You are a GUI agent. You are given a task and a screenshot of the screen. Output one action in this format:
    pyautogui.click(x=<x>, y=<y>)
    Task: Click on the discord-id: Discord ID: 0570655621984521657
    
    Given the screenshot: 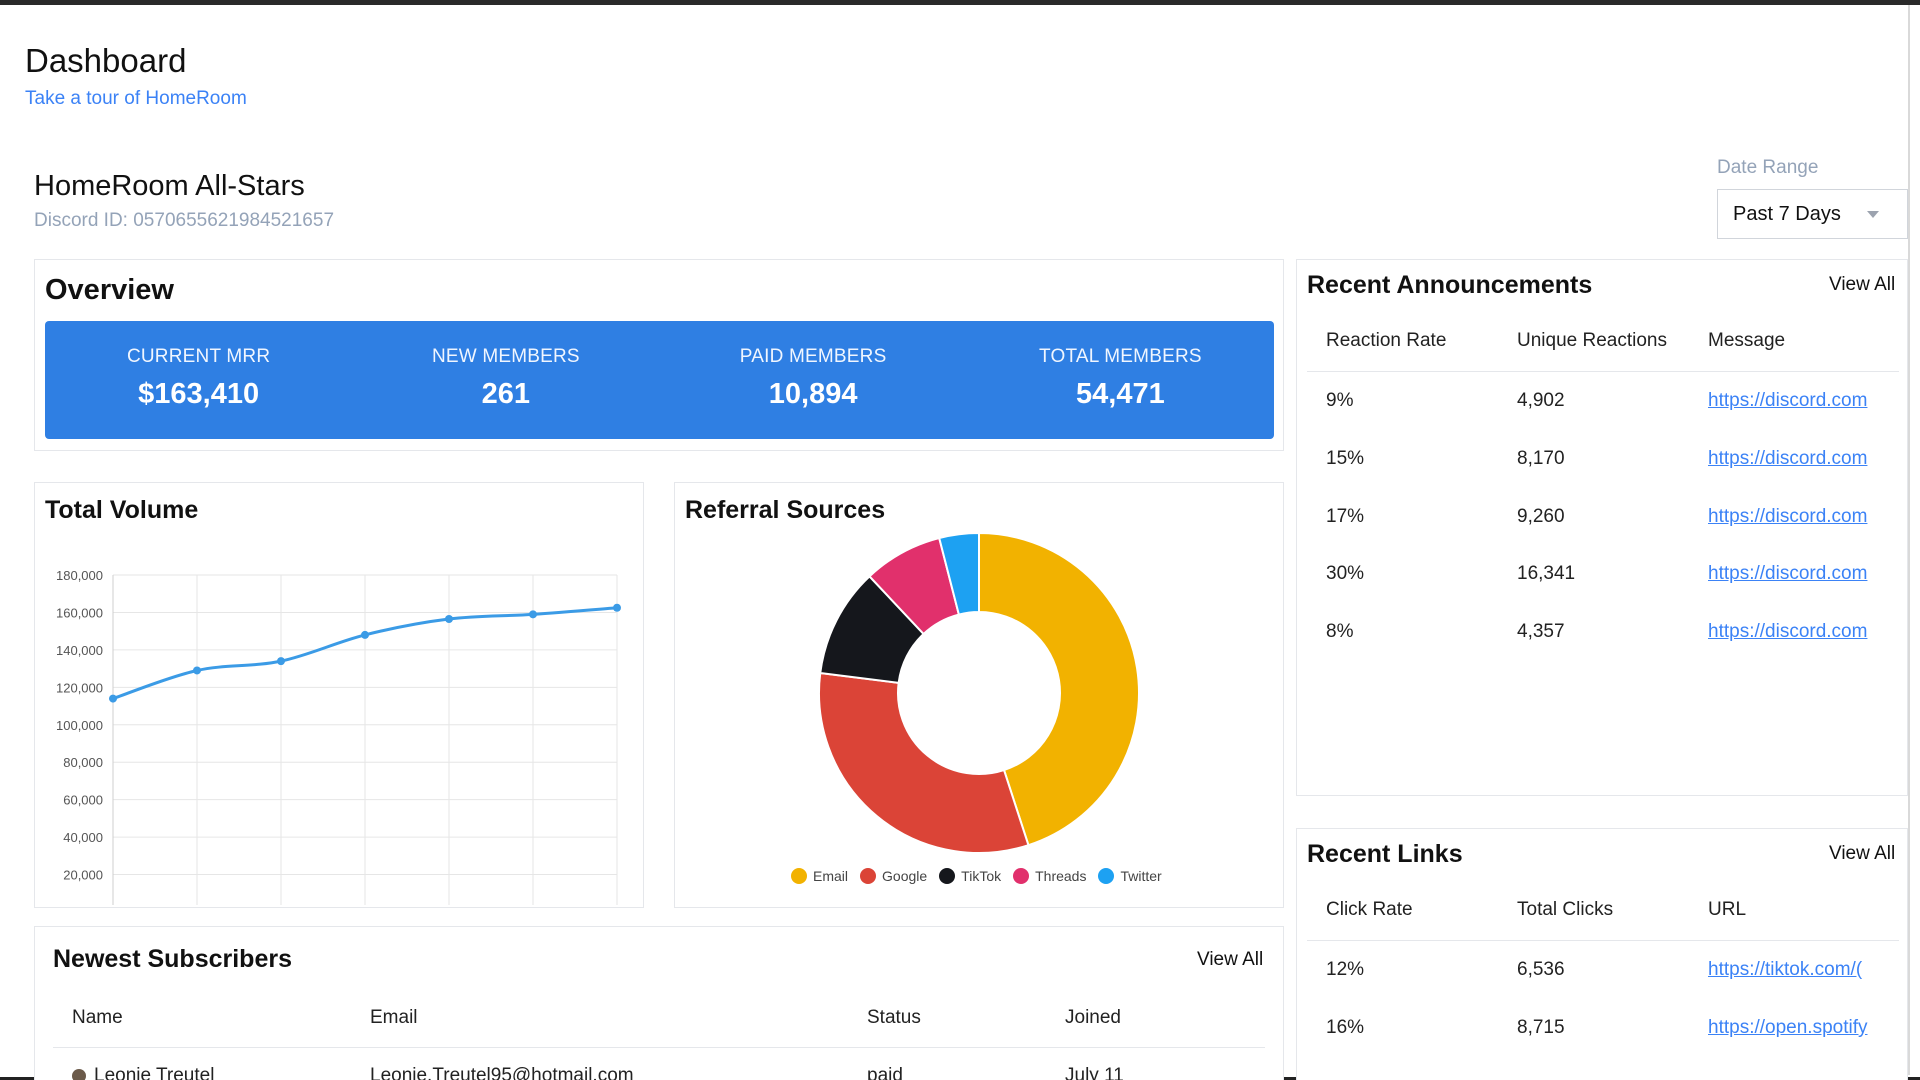 What is the action you would take?
    pyautogui.click(x=184, y=220)
    